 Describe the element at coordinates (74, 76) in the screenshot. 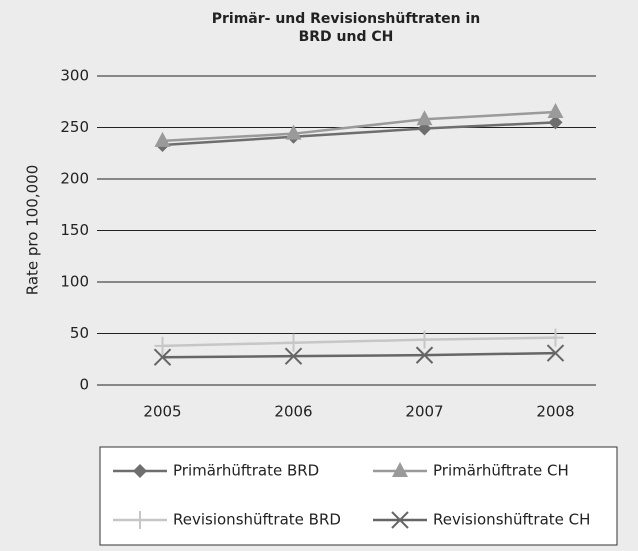

I see `y-tick-label: 300` at that location.